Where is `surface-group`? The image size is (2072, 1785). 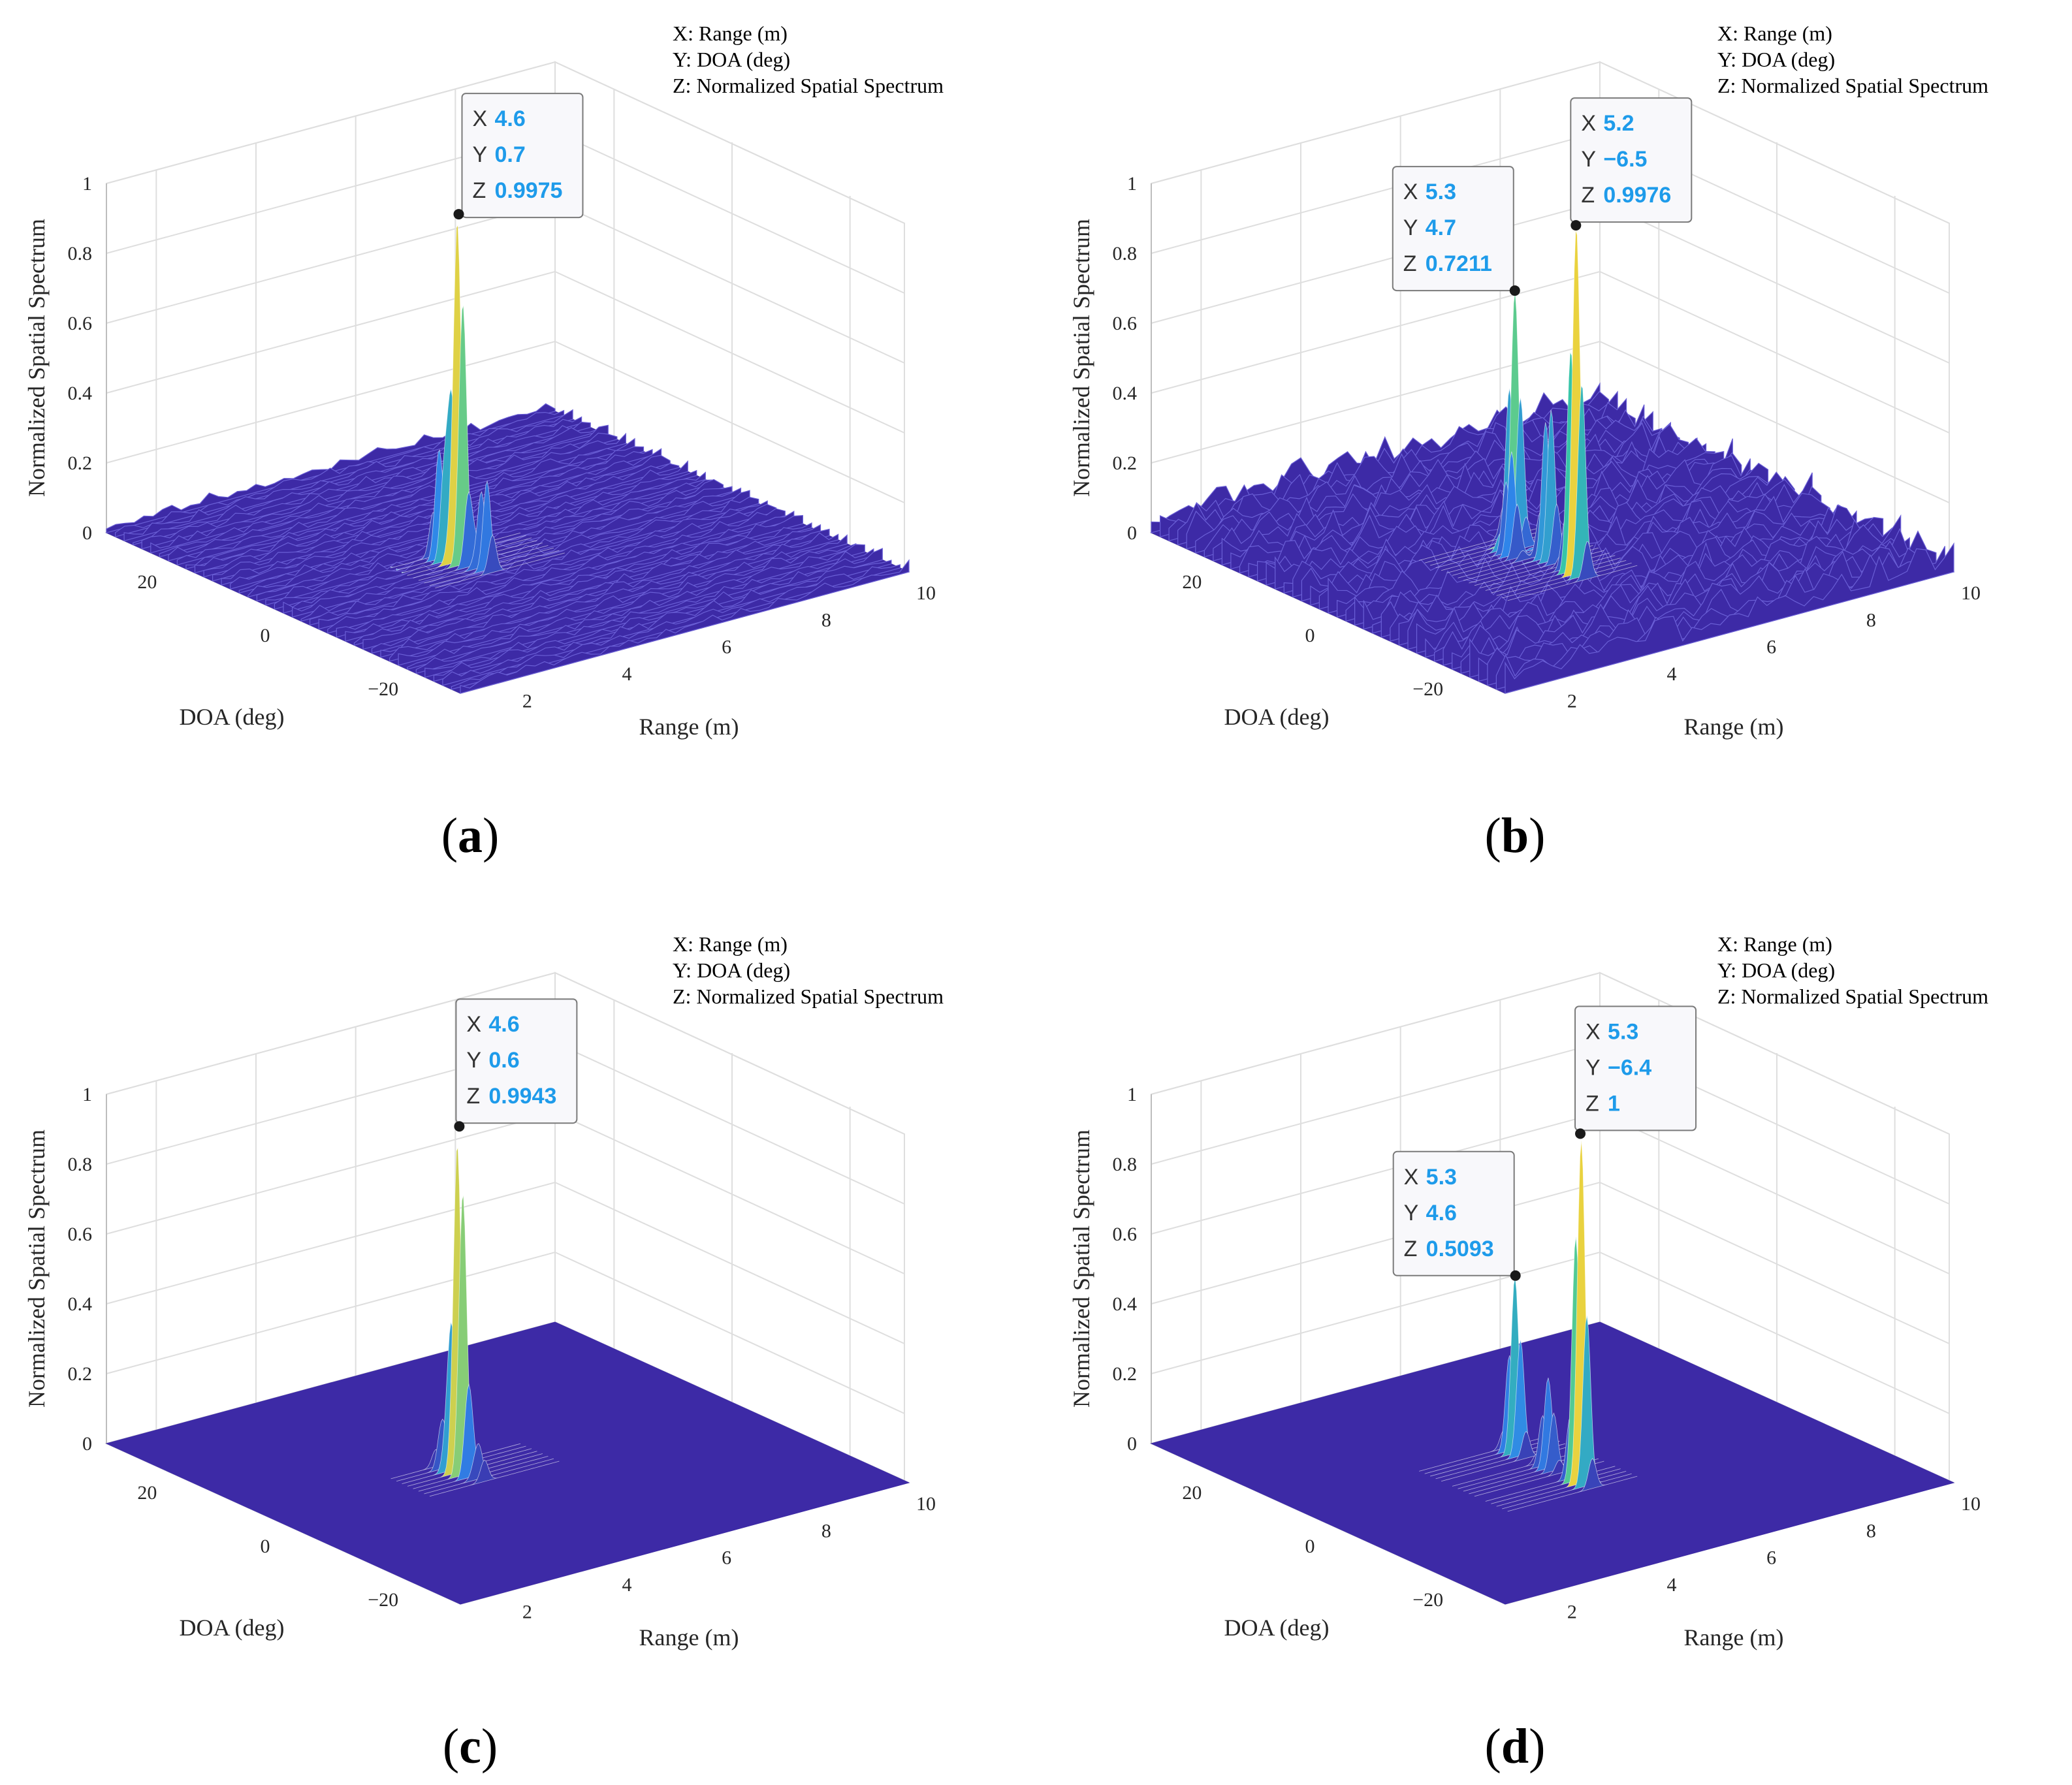 surface-group is located at coordinates (1552, 1373).